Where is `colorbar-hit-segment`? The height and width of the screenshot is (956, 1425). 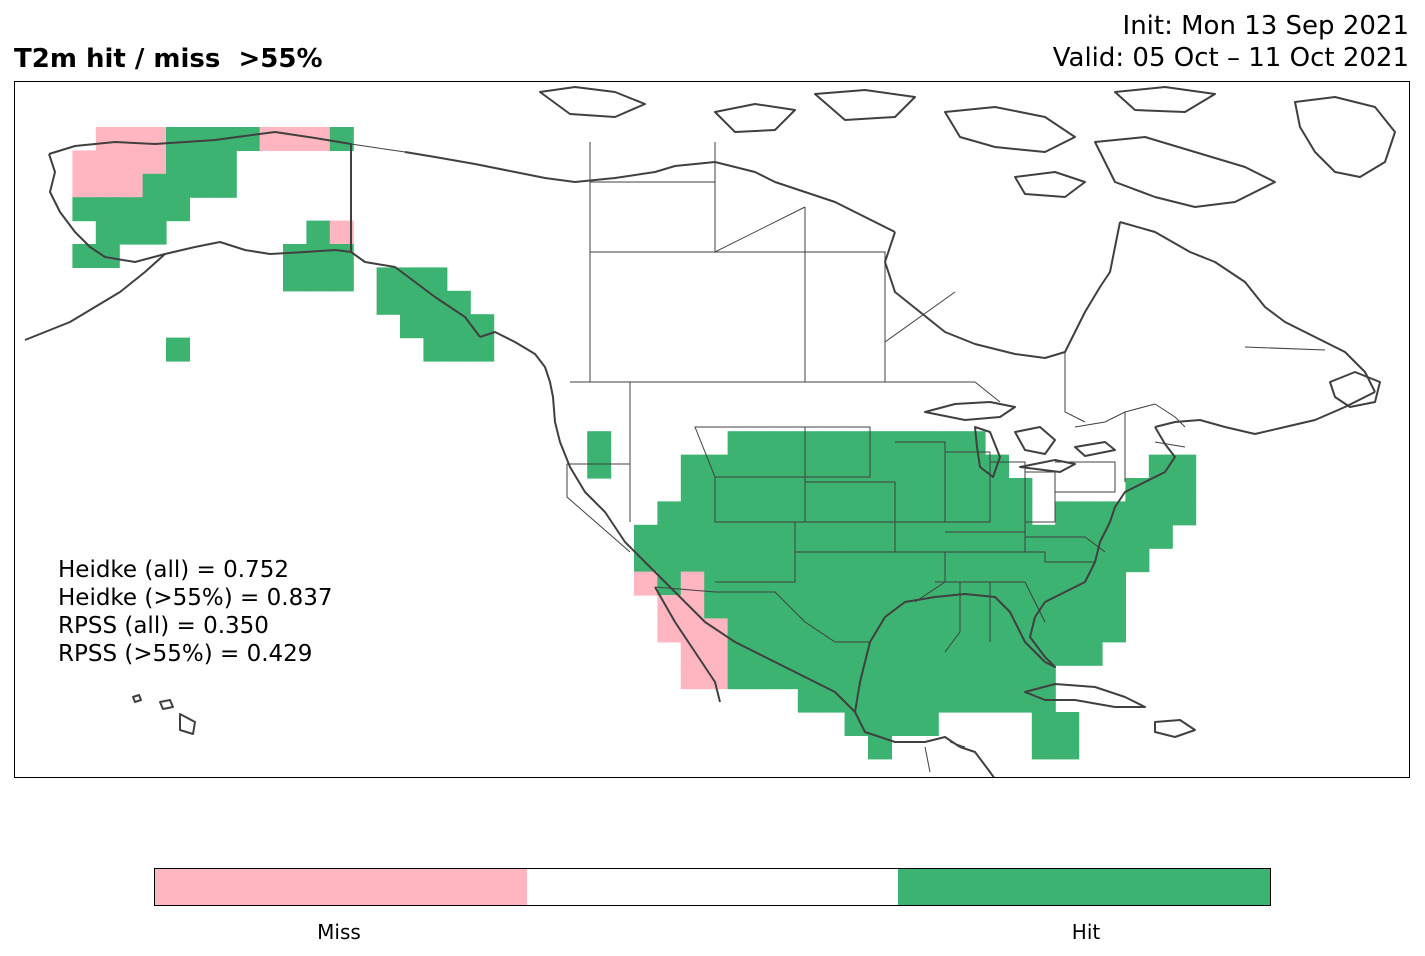
colorbar-hit-segment is located at coordinates (1084, 887).